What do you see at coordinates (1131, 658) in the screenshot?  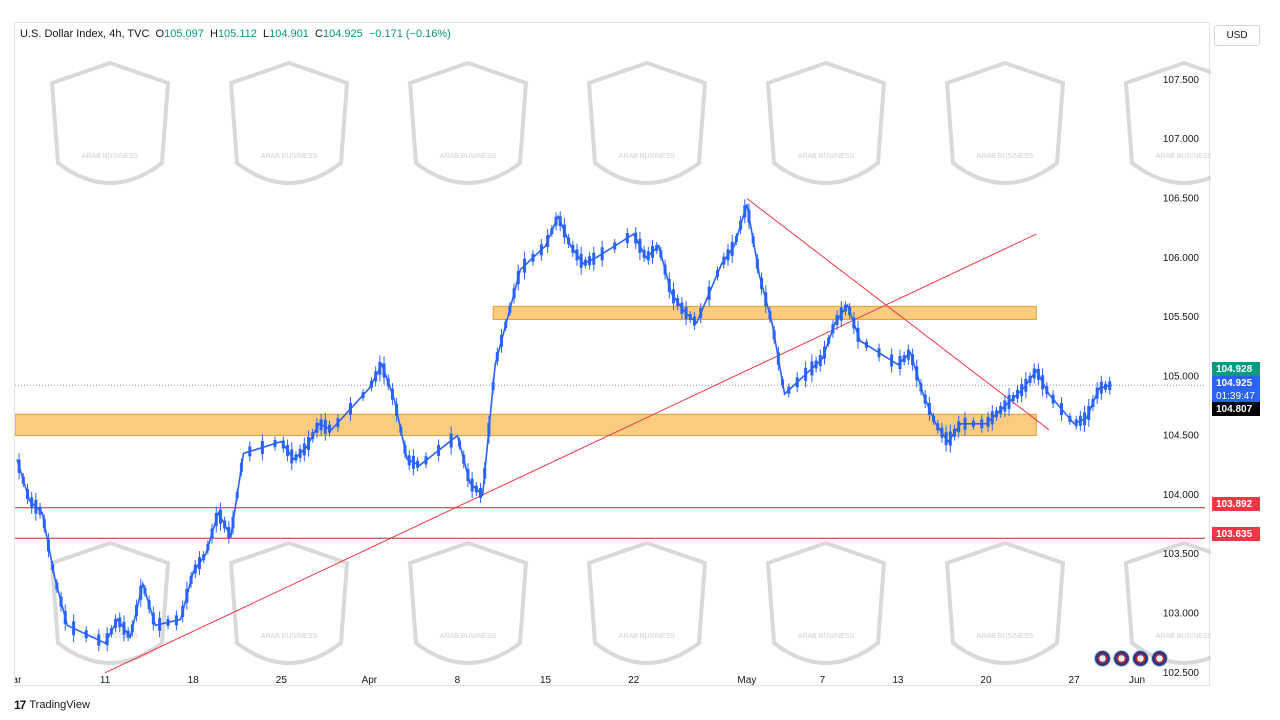 I see `economic-events` at bounding box center [1131, 658].